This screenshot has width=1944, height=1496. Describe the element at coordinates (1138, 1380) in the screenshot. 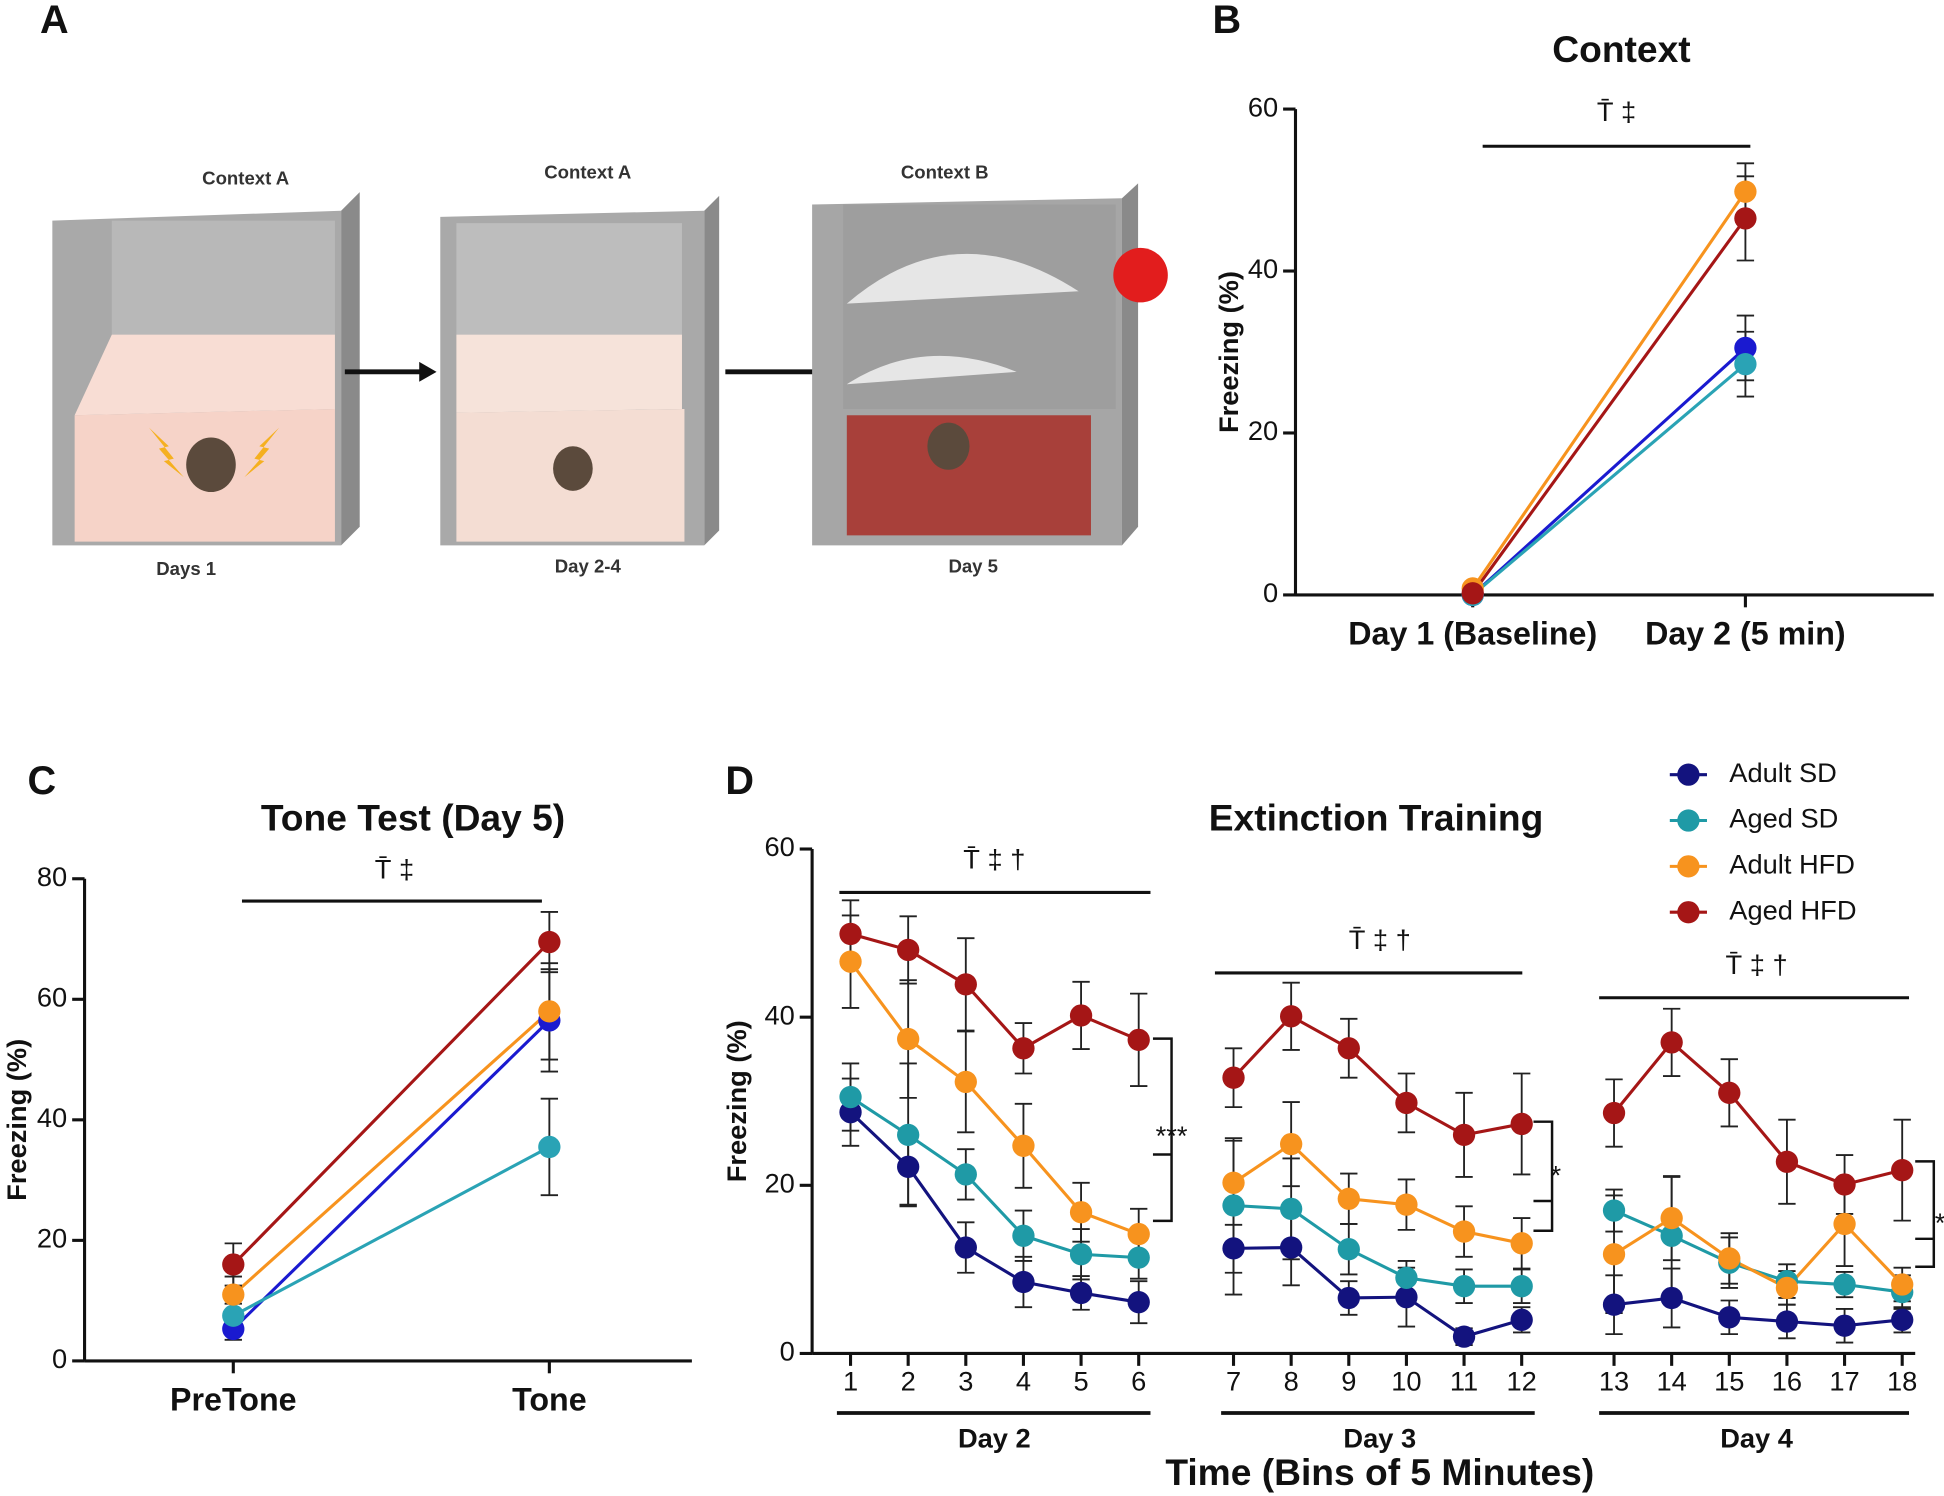

I see `x-tick-label: 6` at that location.